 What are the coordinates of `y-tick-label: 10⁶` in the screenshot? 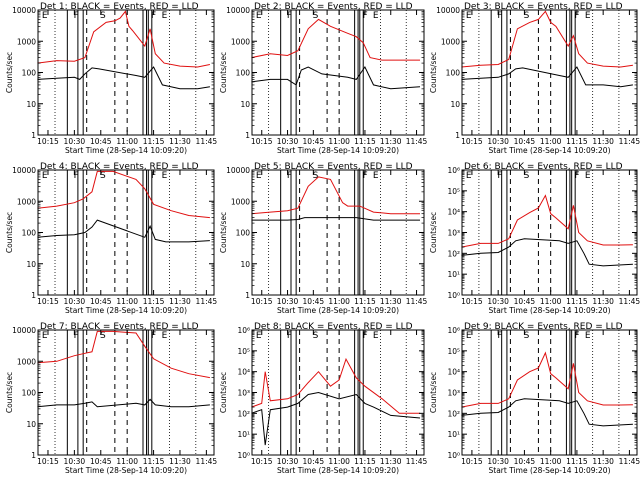 It's located at (243, 330).